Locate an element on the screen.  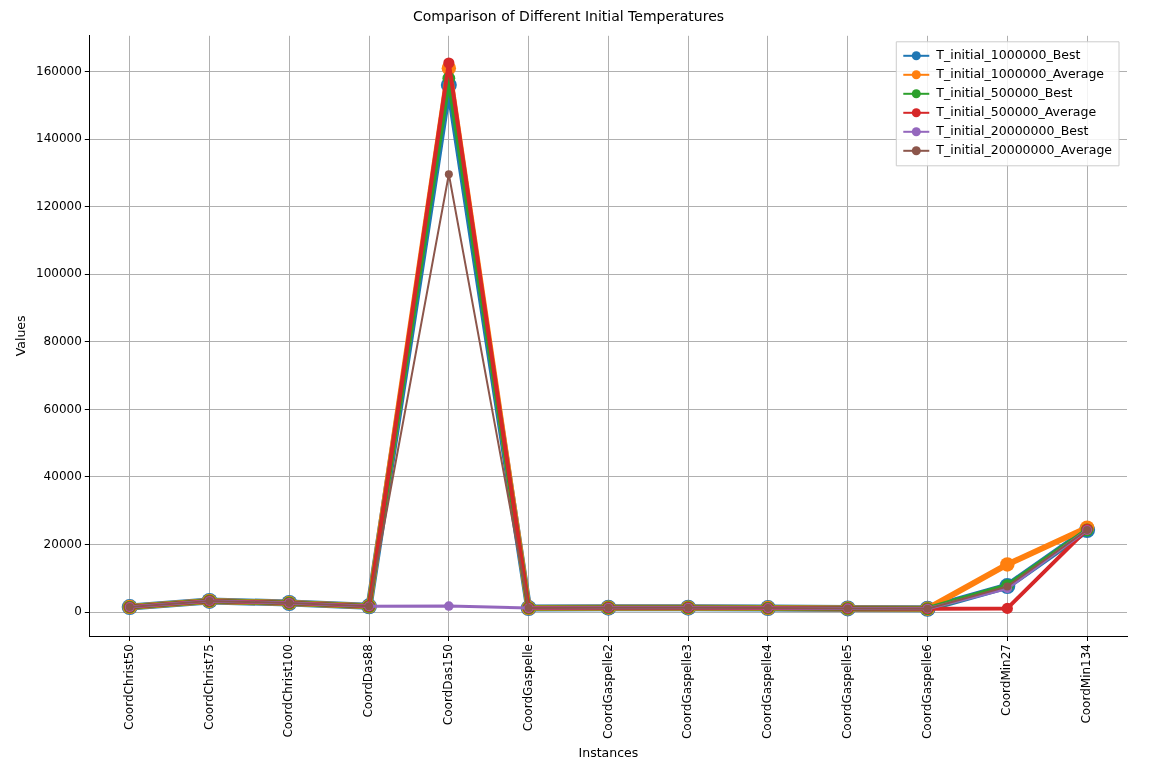
legend-label: T_initial_1000000_Average is located at coordinates (1020, 74).